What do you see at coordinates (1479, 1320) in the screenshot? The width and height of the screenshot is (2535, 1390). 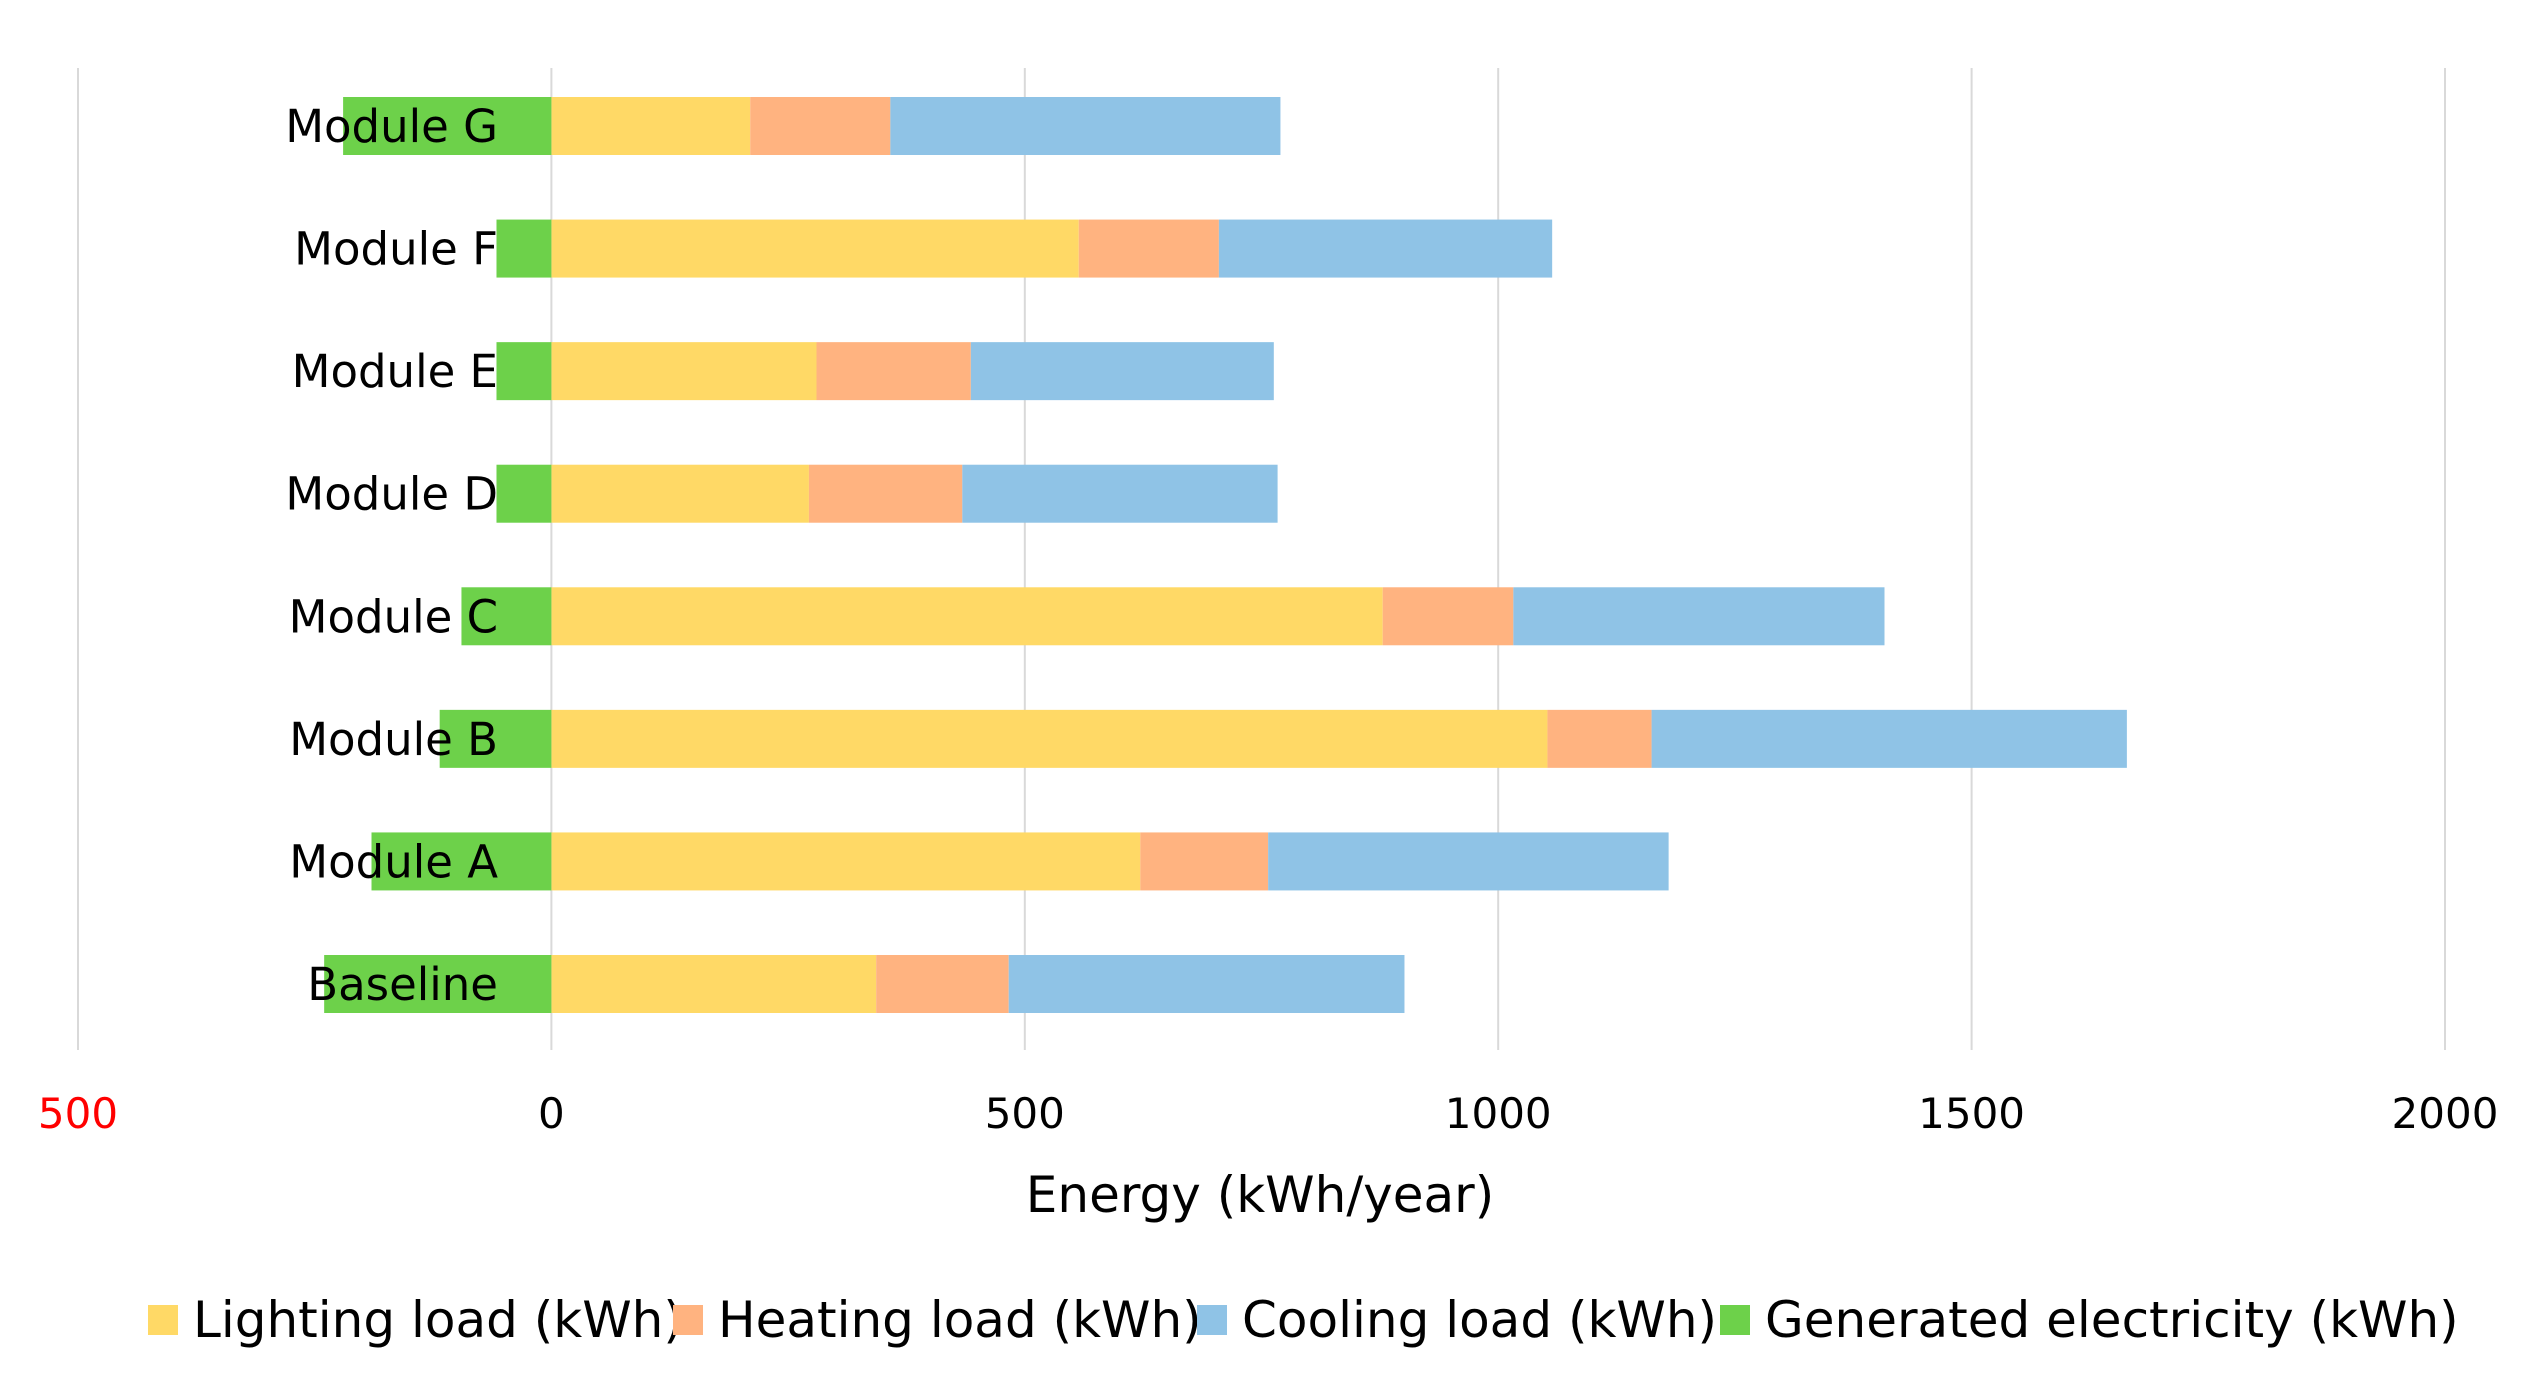 I see `legend-label: Cooling load (kWh)` at bounding box center [1479, 1320].